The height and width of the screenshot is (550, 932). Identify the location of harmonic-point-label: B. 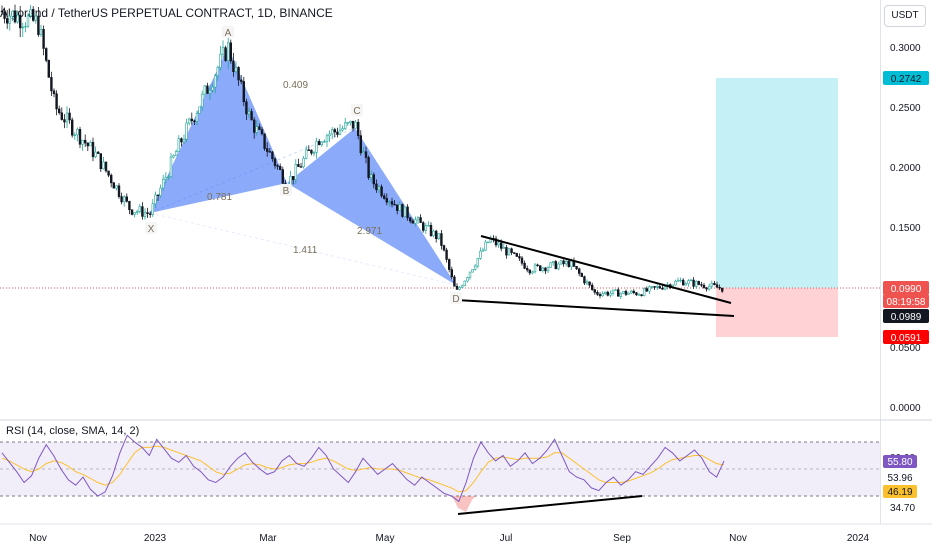
(286, 191).